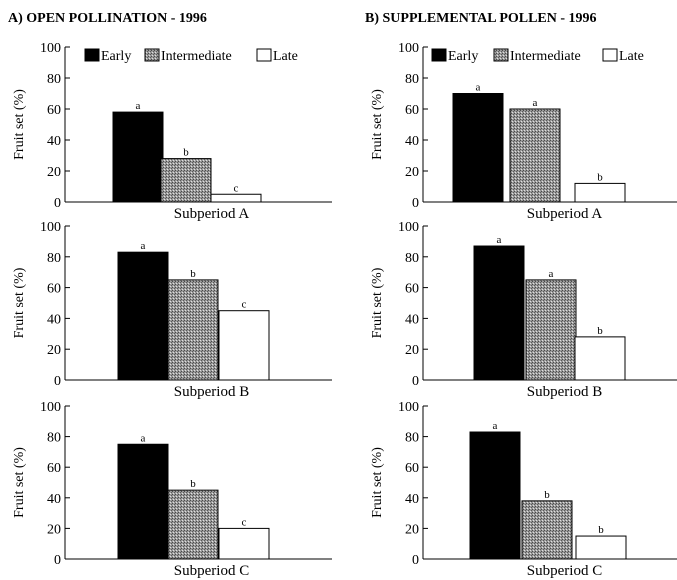  What do you see at coordinates (481, 18) in the screenshot?
I see `column-title-b: B) SUPPLEMENTAL POLLEN - 1996` at bounding box center [481, 18].